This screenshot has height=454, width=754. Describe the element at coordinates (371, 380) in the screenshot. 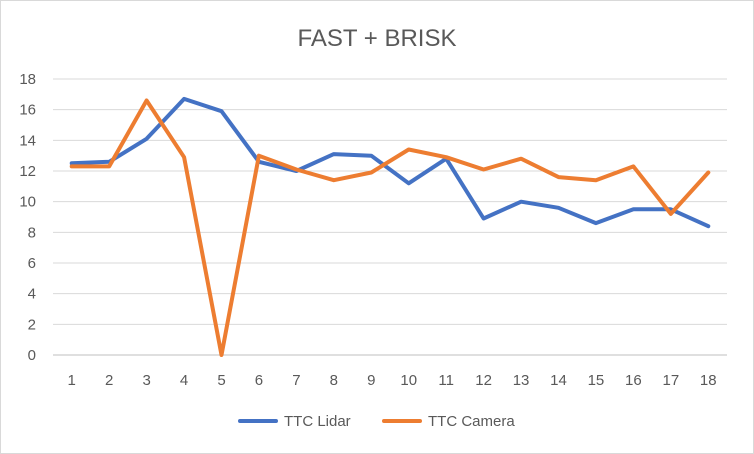

I see `x-tick-label: 9` at that location.